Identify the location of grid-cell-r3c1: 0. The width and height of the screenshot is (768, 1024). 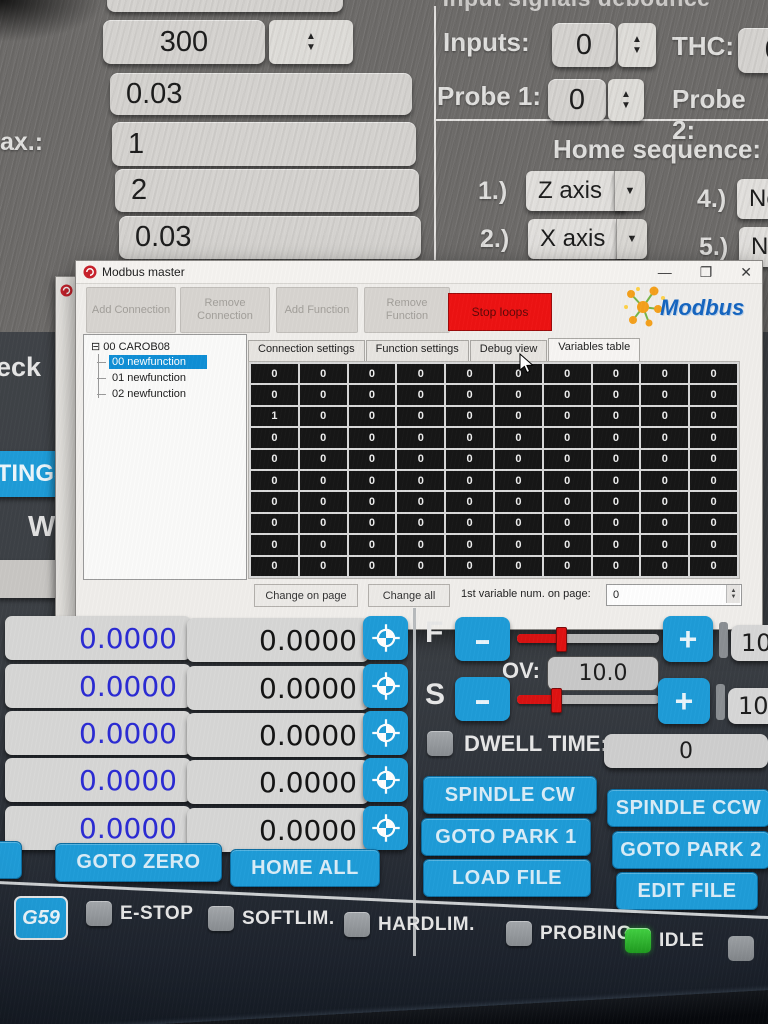
(323, 438).